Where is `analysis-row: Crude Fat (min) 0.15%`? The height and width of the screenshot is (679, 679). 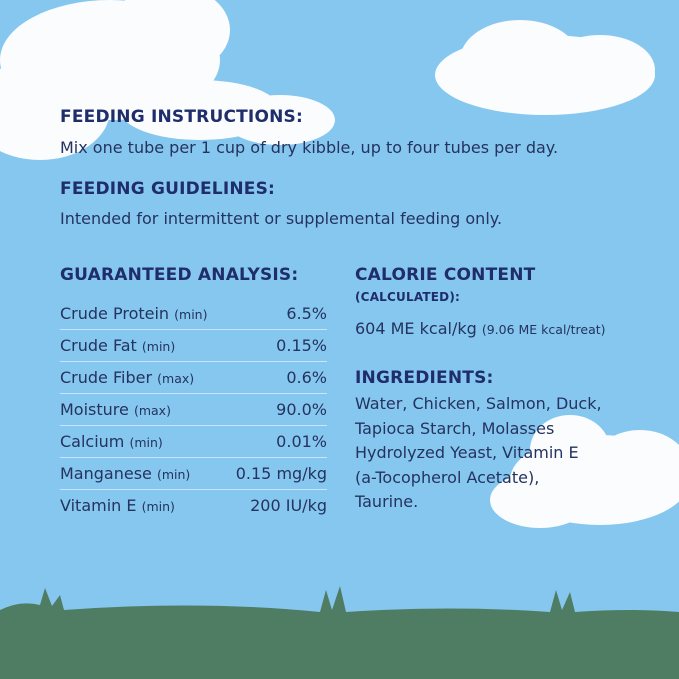 analysis-row: Crude Fat (min) 0.15% is located at coordinates (193, 346).